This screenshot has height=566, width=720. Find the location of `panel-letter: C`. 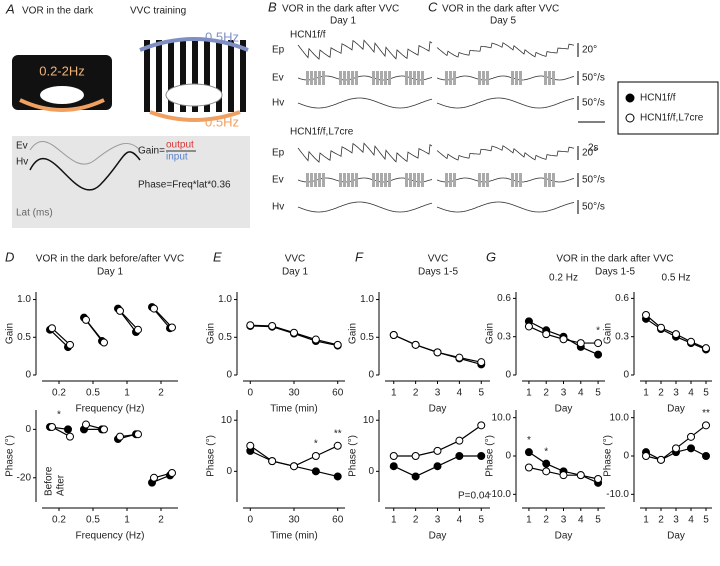

panel-letter: C is located at coordinates (433, 7).